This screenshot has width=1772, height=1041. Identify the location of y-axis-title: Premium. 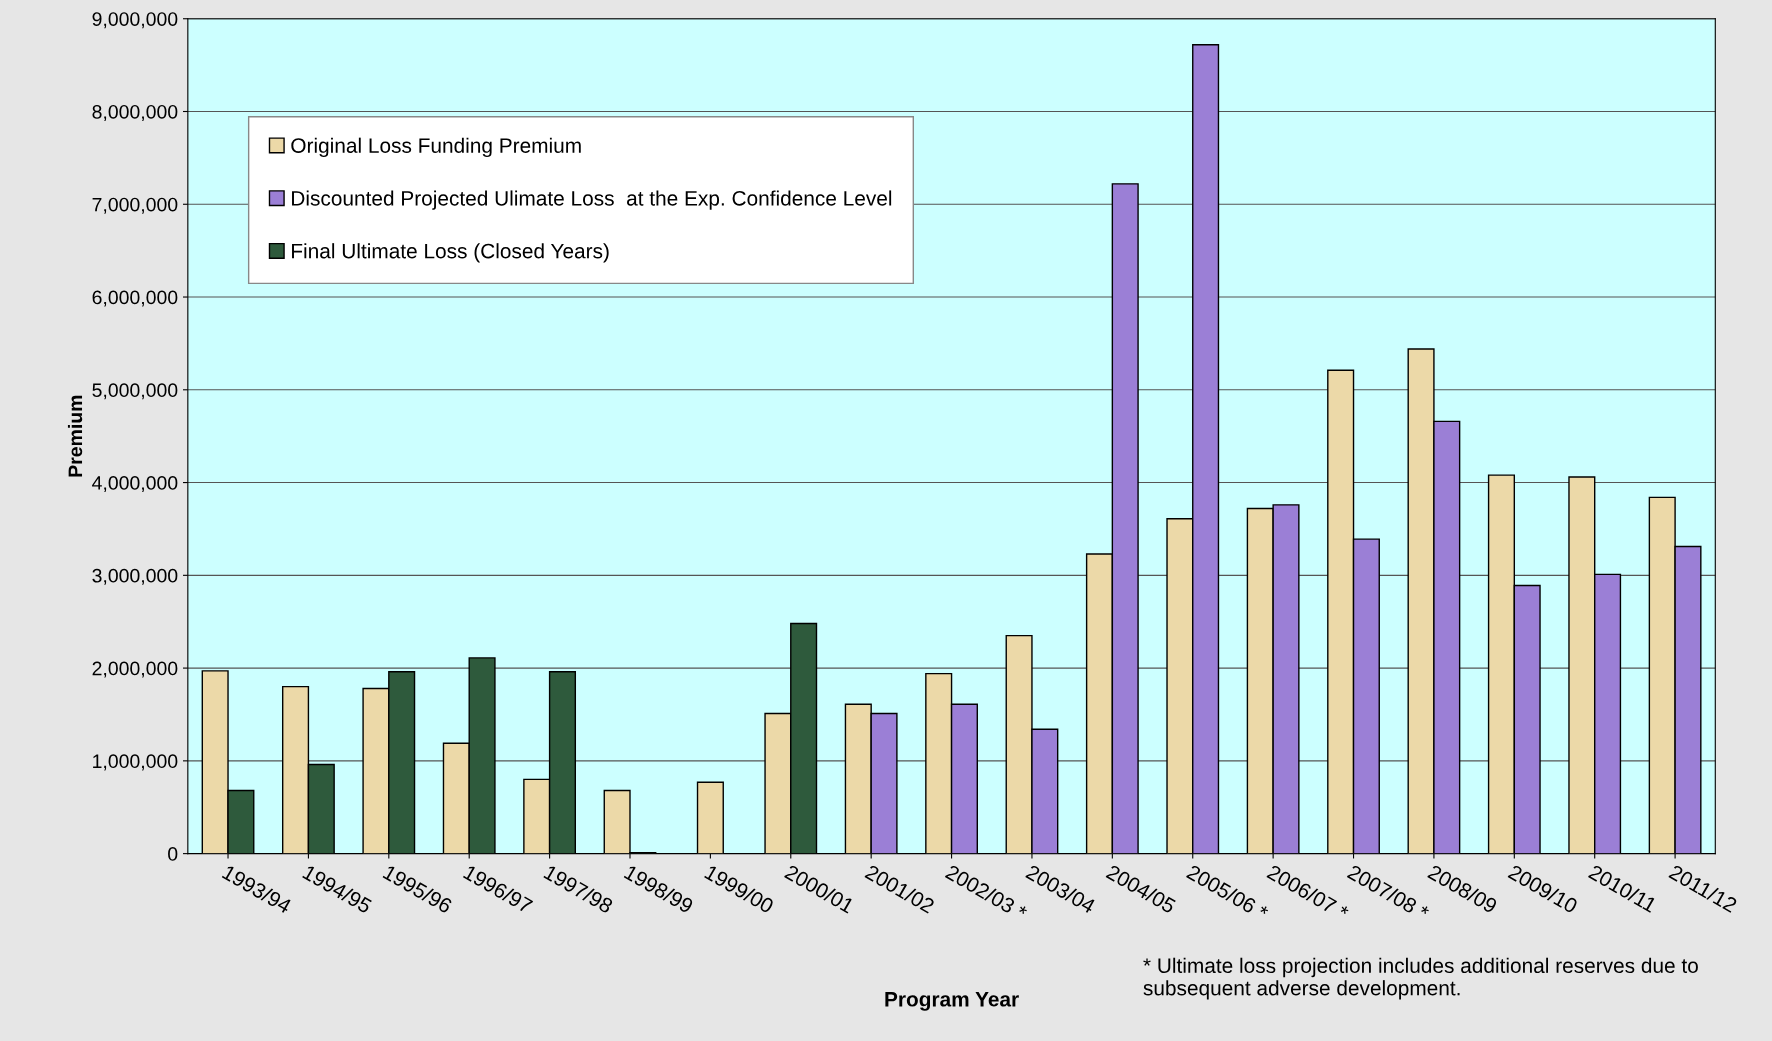
(75, 436).